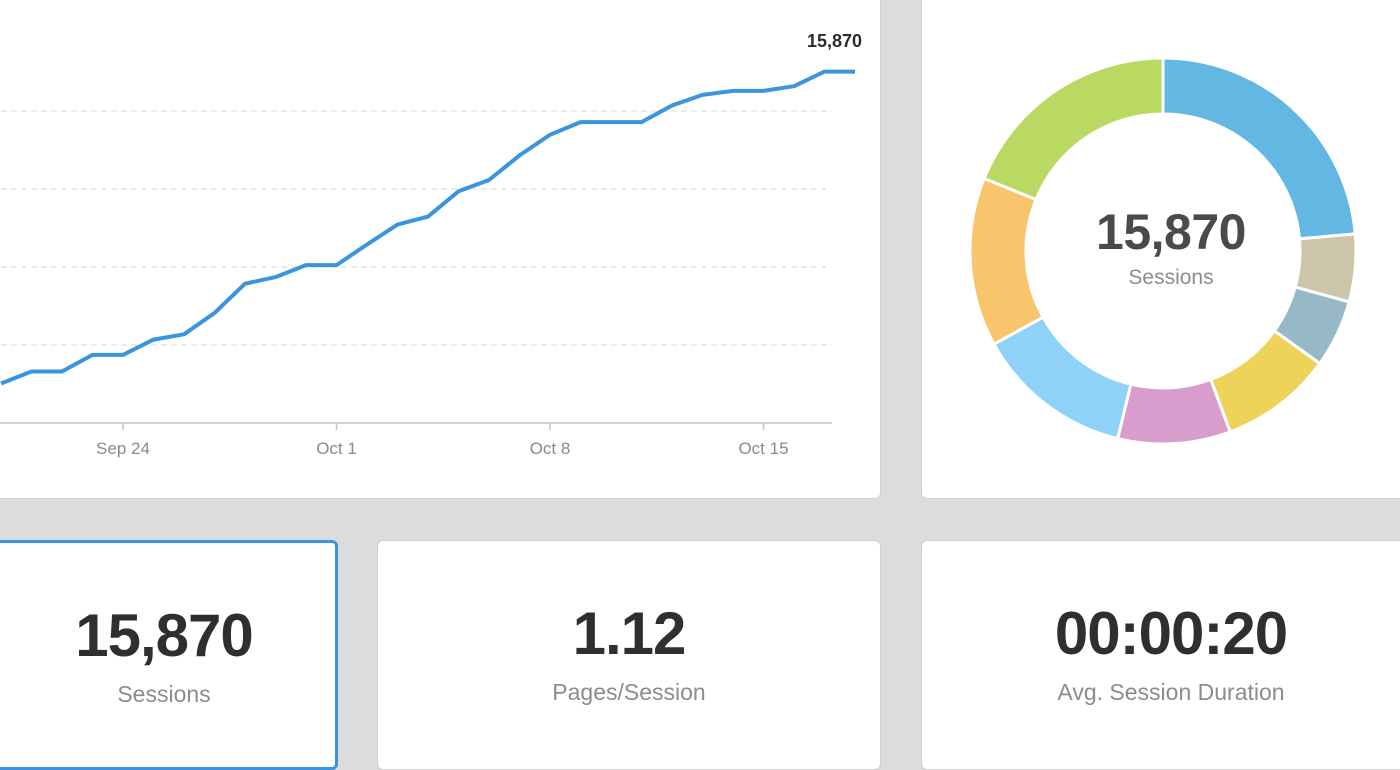  Describe the element at coordinates (1171, 633) in the screenshot. I see `avg-session-duration-value: 00:00:20` at that location.